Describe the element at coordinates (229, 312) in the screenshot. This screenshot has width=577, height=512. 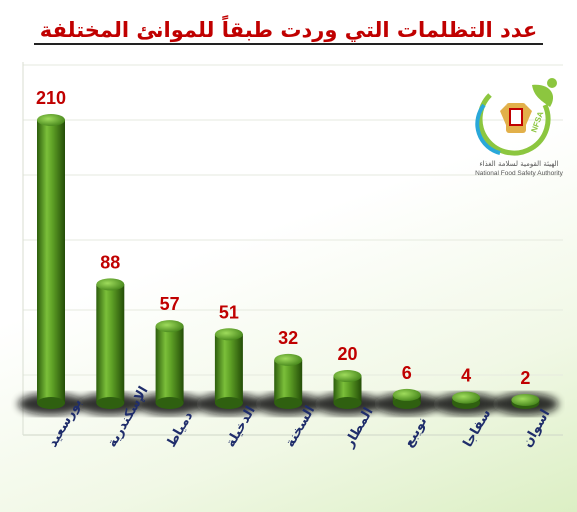
I see `value-label: 51` at that location.